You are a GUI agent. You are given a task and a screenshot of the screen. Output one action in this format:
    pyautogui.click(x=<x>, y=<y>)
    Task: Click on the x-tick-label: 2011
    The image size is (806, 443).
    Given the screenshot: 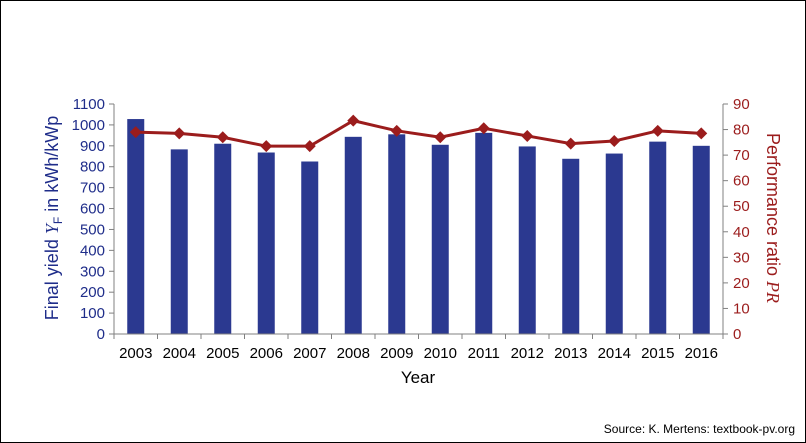 What is the action you would take?
    pyautogui.click(x=484, y=353)
    